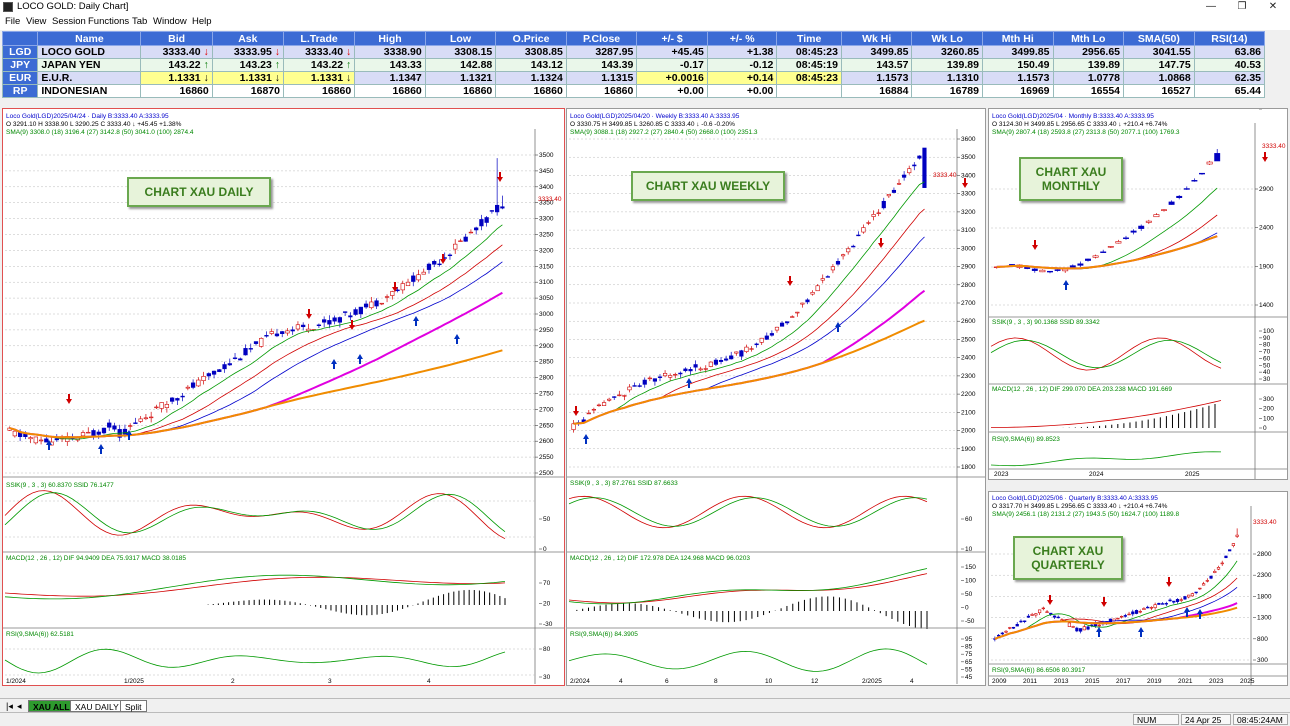 This screenshot has width=1290, height=726. Describe the element at coordinates (968, 394) in the screenshot. I see `y-tick-label: 2200` at that location.